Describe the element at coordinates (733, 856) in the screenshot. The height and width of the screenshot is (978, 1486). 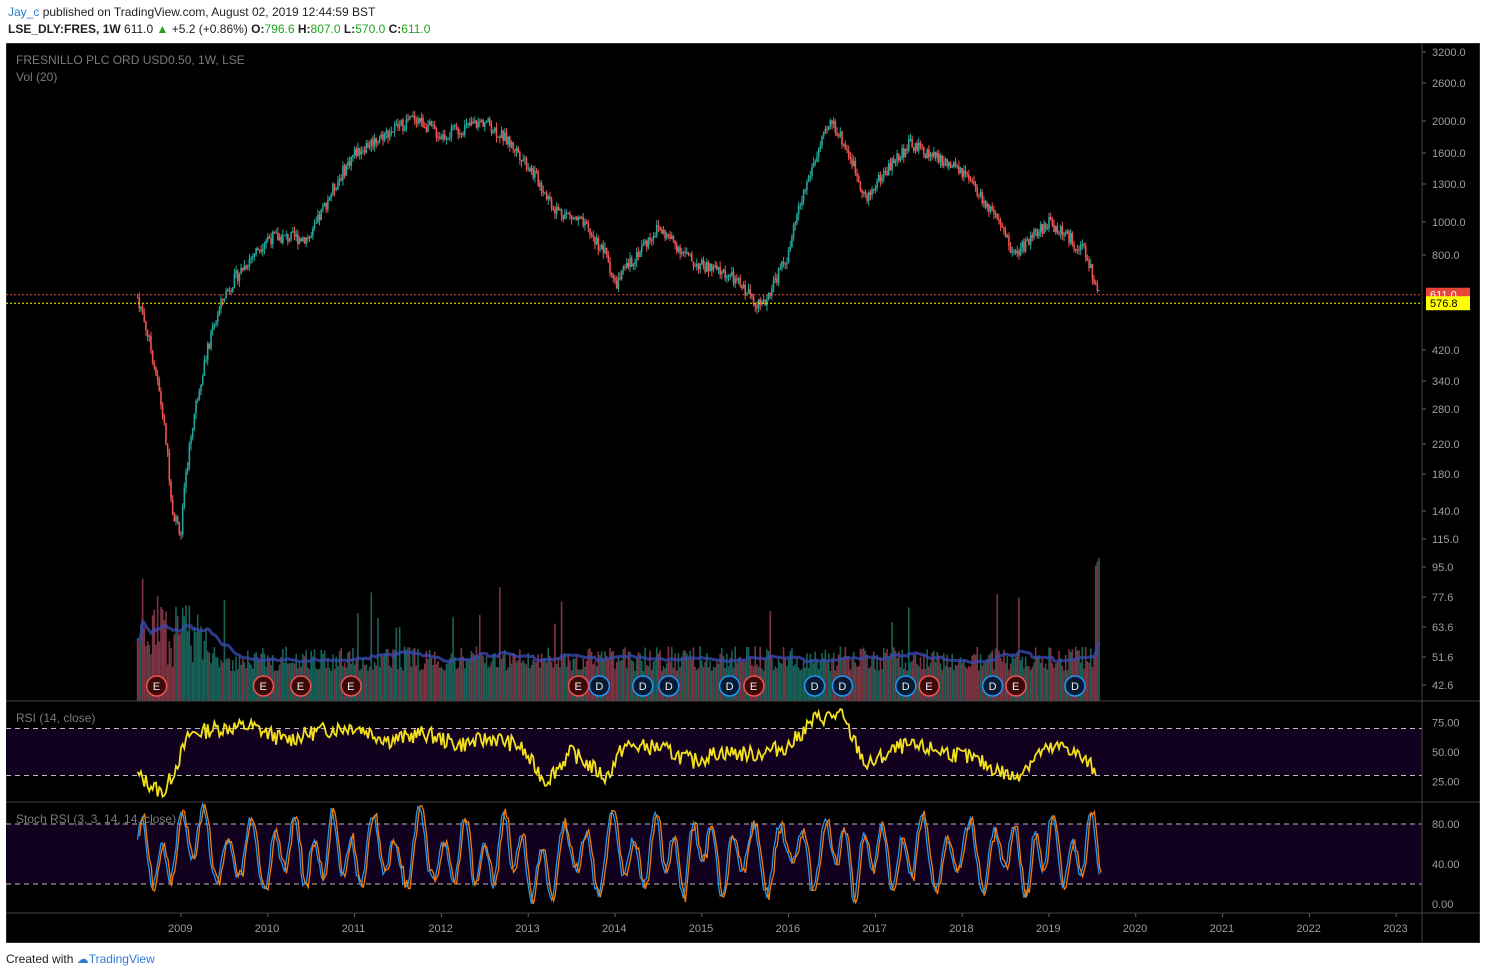
I see `stoch-rsi-pane: 80.00 40.00 0.00` at that location.